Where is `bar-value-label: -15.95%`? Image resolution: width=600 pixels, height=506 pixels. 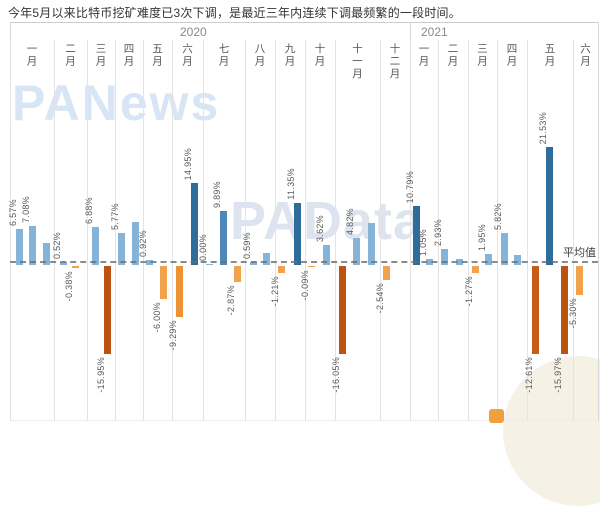 bar-value-label: -15.95% is located at coordinates (100, 375).